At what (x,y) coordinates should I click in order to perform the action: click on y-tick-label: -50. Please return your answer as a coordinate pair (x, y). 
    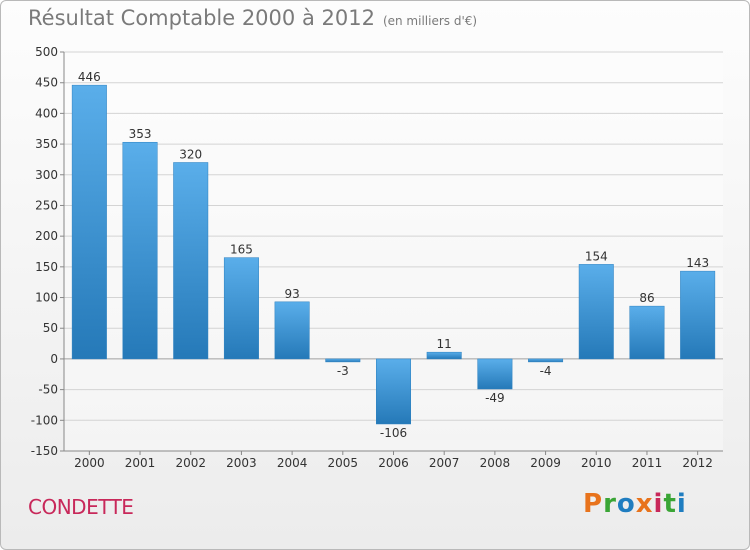
    Looking at the image, I should click on (48, 390).